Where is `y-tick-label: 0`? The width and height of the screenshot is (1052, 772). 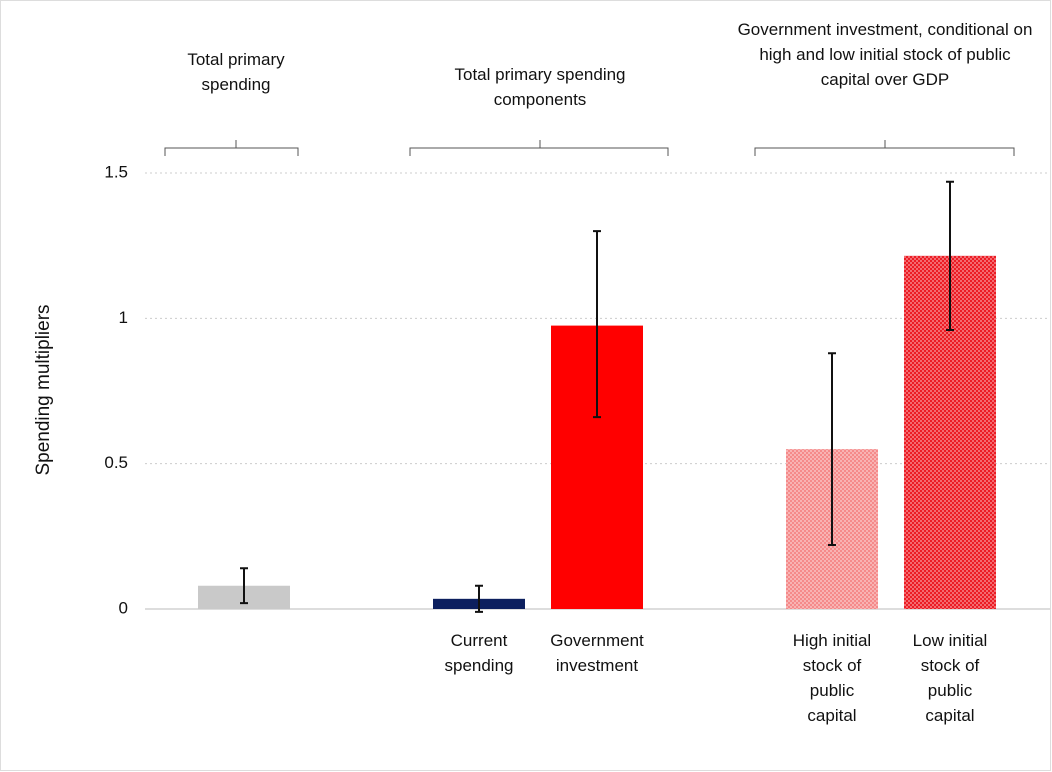
y-tick-label: 0 is located at coordinates (123, 607).